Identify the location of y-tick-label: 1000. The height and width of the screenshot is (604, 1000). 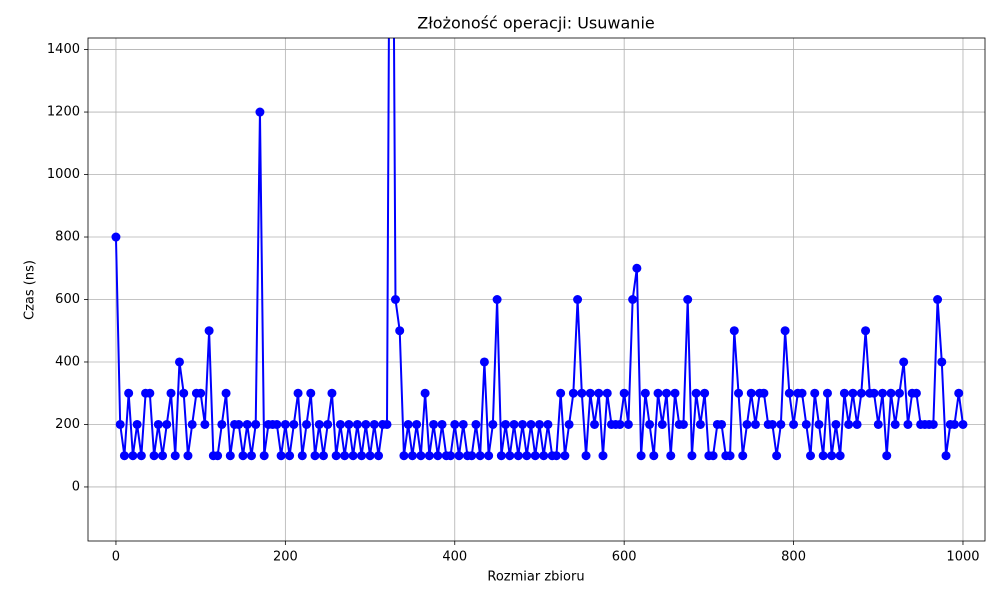
(63, 174).